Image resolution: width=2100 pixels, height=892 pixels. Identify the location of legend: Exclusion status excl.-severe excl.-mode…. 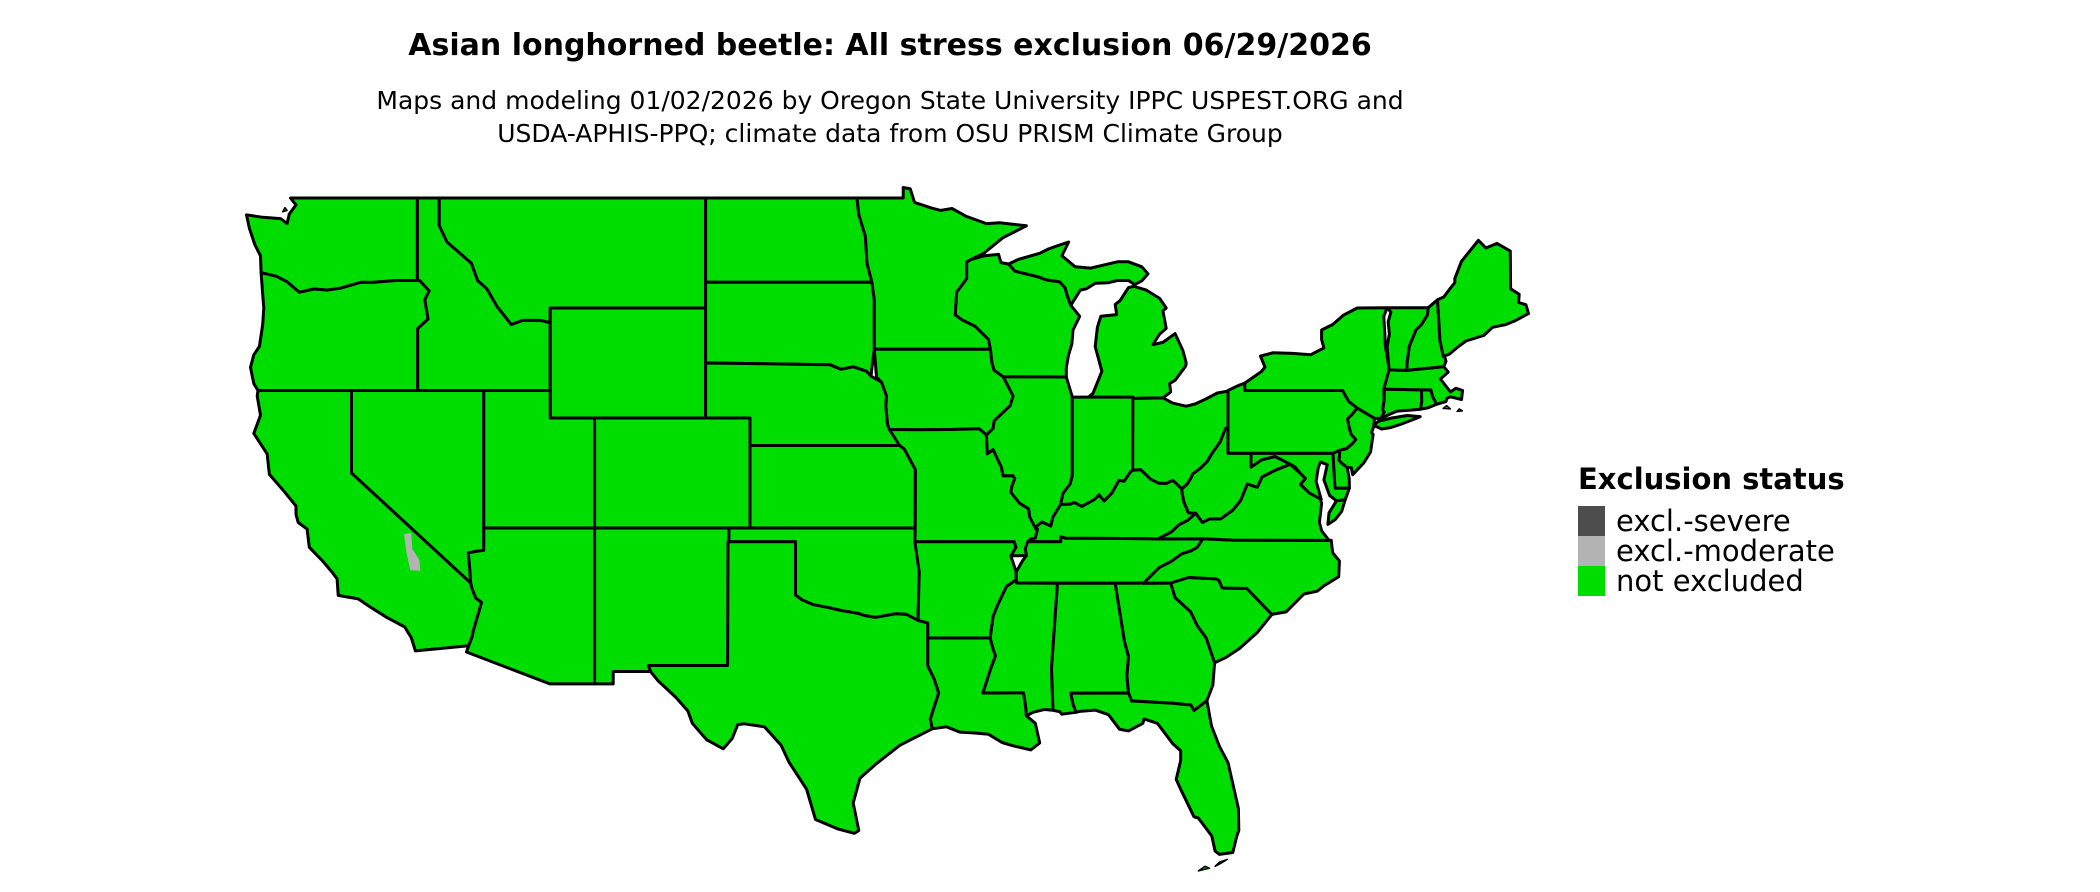
(1711, 529).